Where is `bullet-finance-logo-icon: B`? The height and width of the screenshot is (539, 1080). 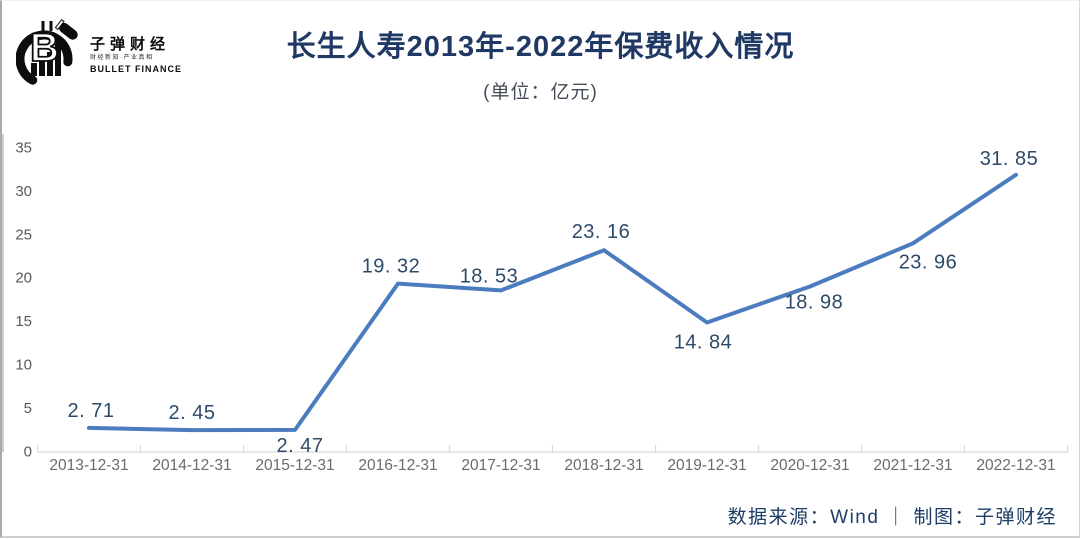 bullet-finance-logo-icon: B is located at coordinates (47, 53).